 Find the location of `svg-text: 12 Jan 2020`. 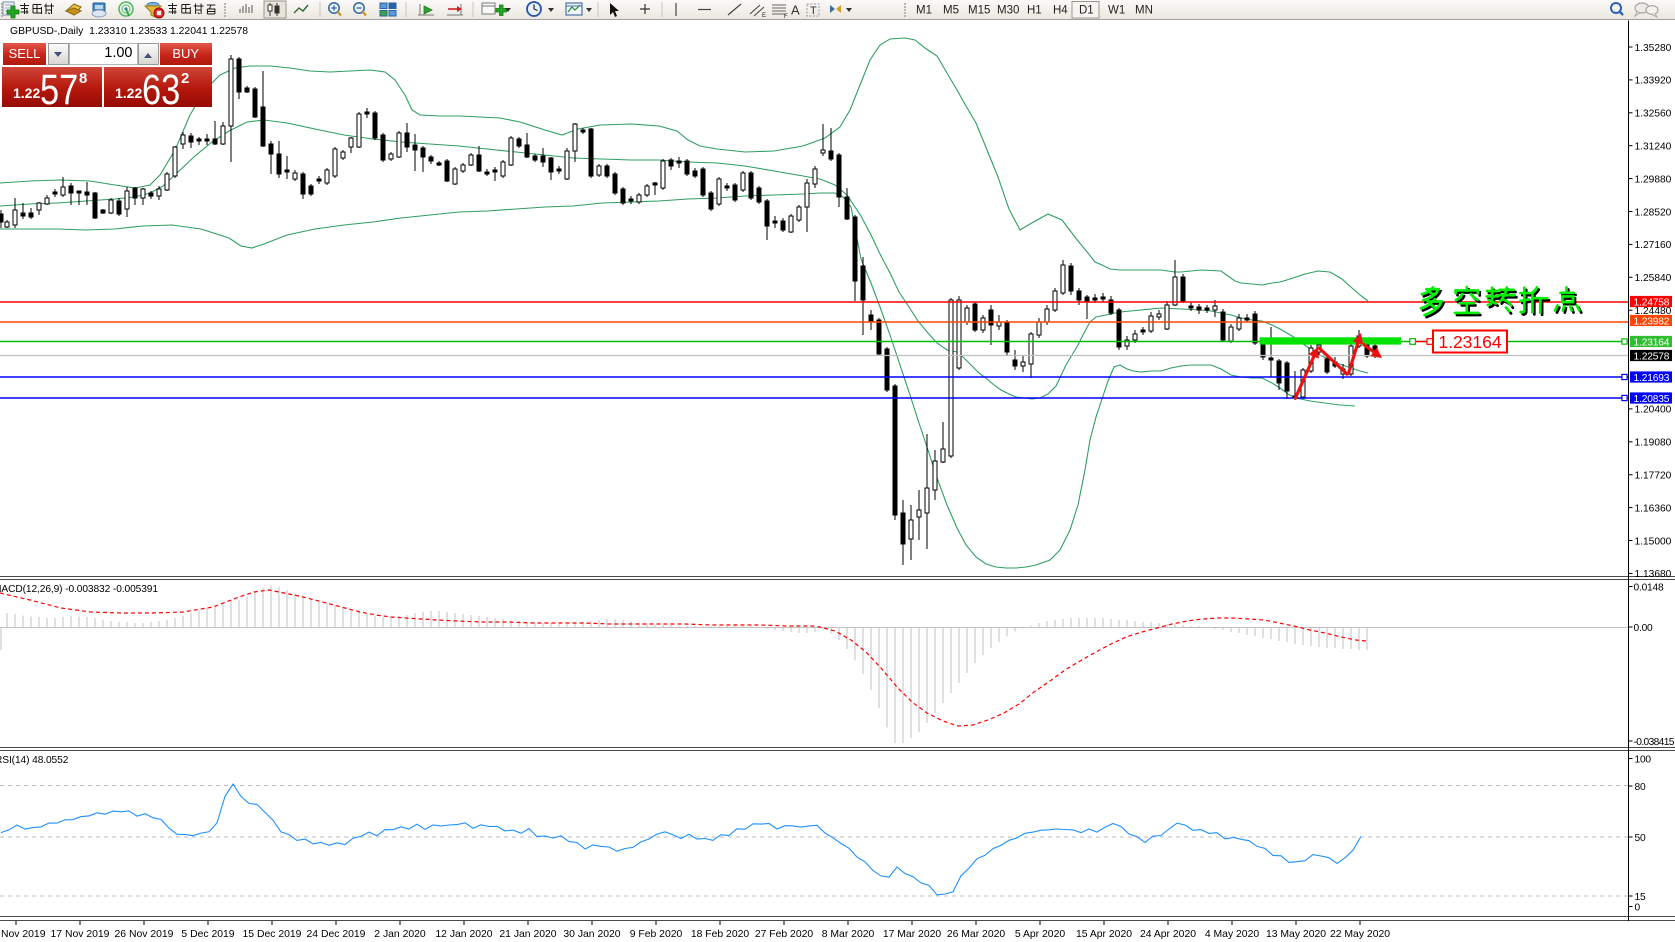

svg-text: 12 Jan 2020 is located at coordinates (463, 934).